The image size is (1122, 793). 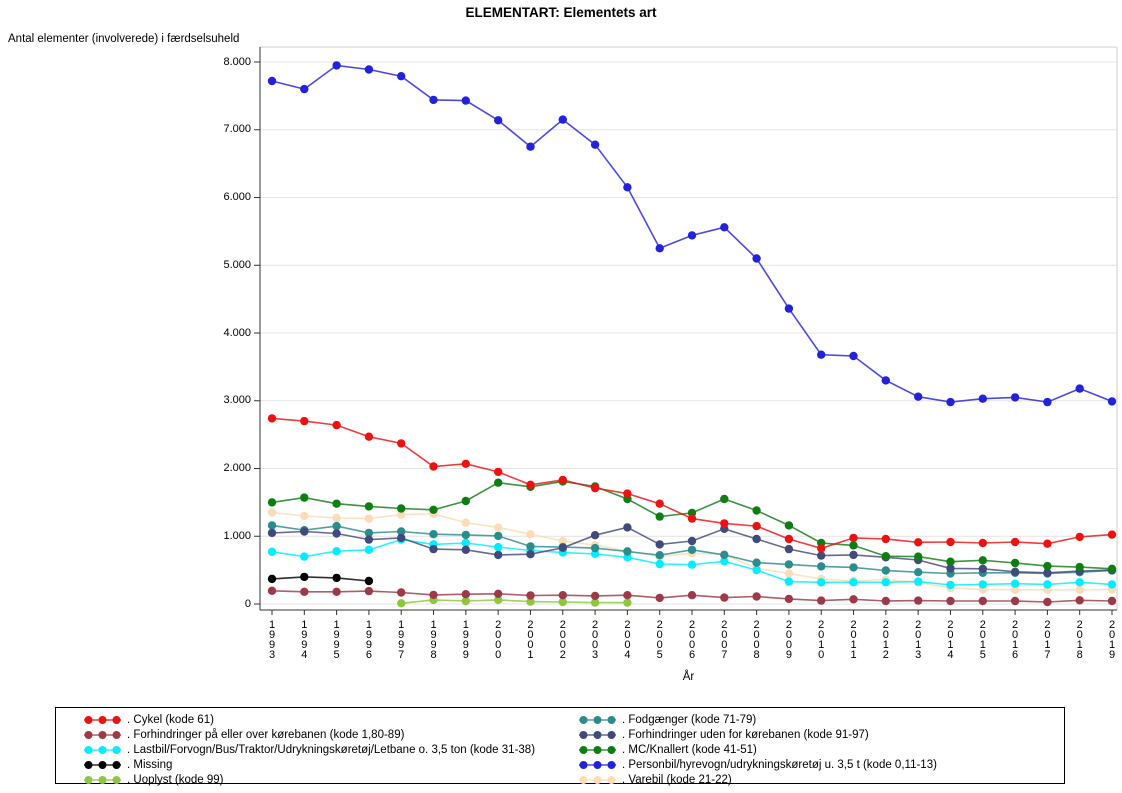 I want to click on x-axis-tick-label: 2 0 1 7, so click(x=1047, y=640).